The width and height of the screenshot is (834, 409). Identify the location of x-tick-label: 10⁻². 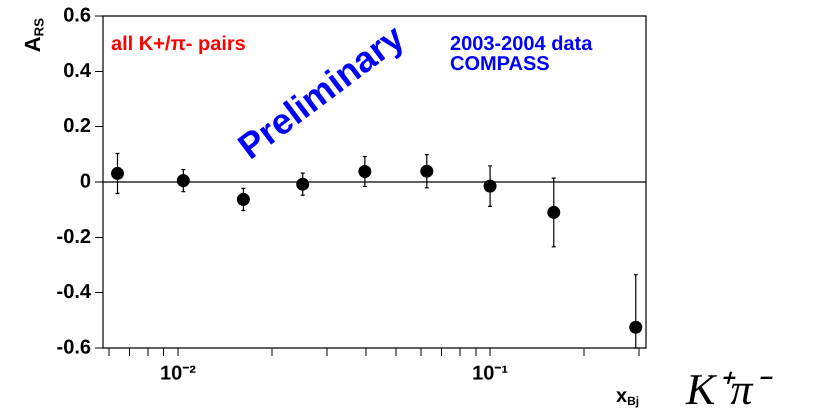
(178, 373).